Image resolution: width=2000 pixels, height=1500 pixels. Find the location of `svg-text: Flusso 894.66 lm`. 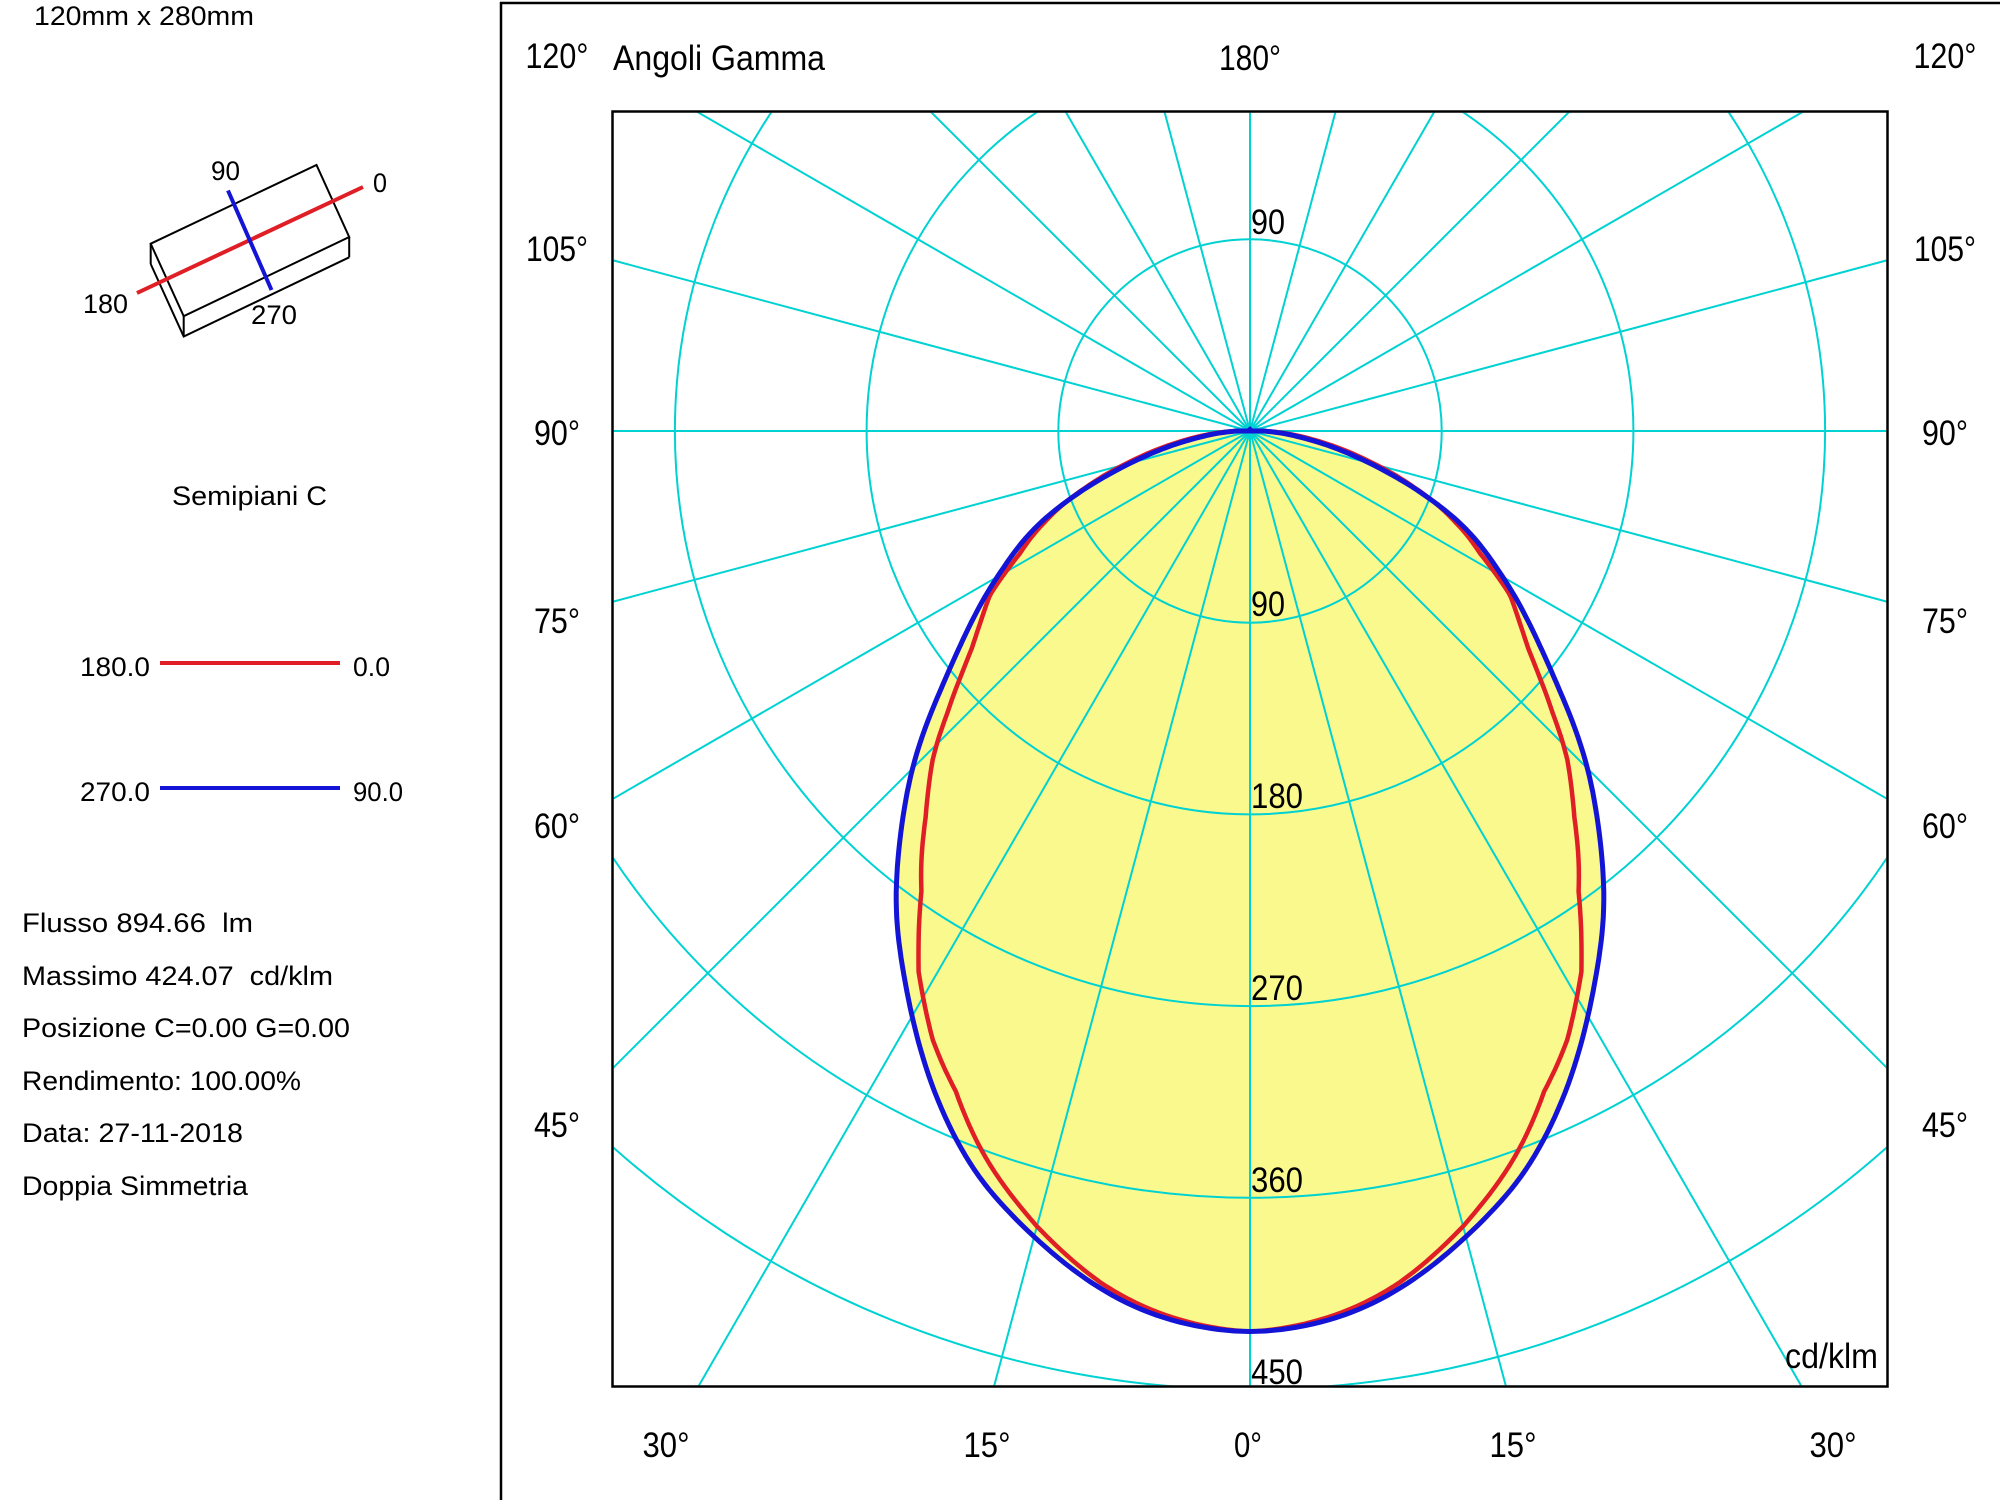

svg-text: Flusso 894.66 lm is located at coordinates (137, 923).